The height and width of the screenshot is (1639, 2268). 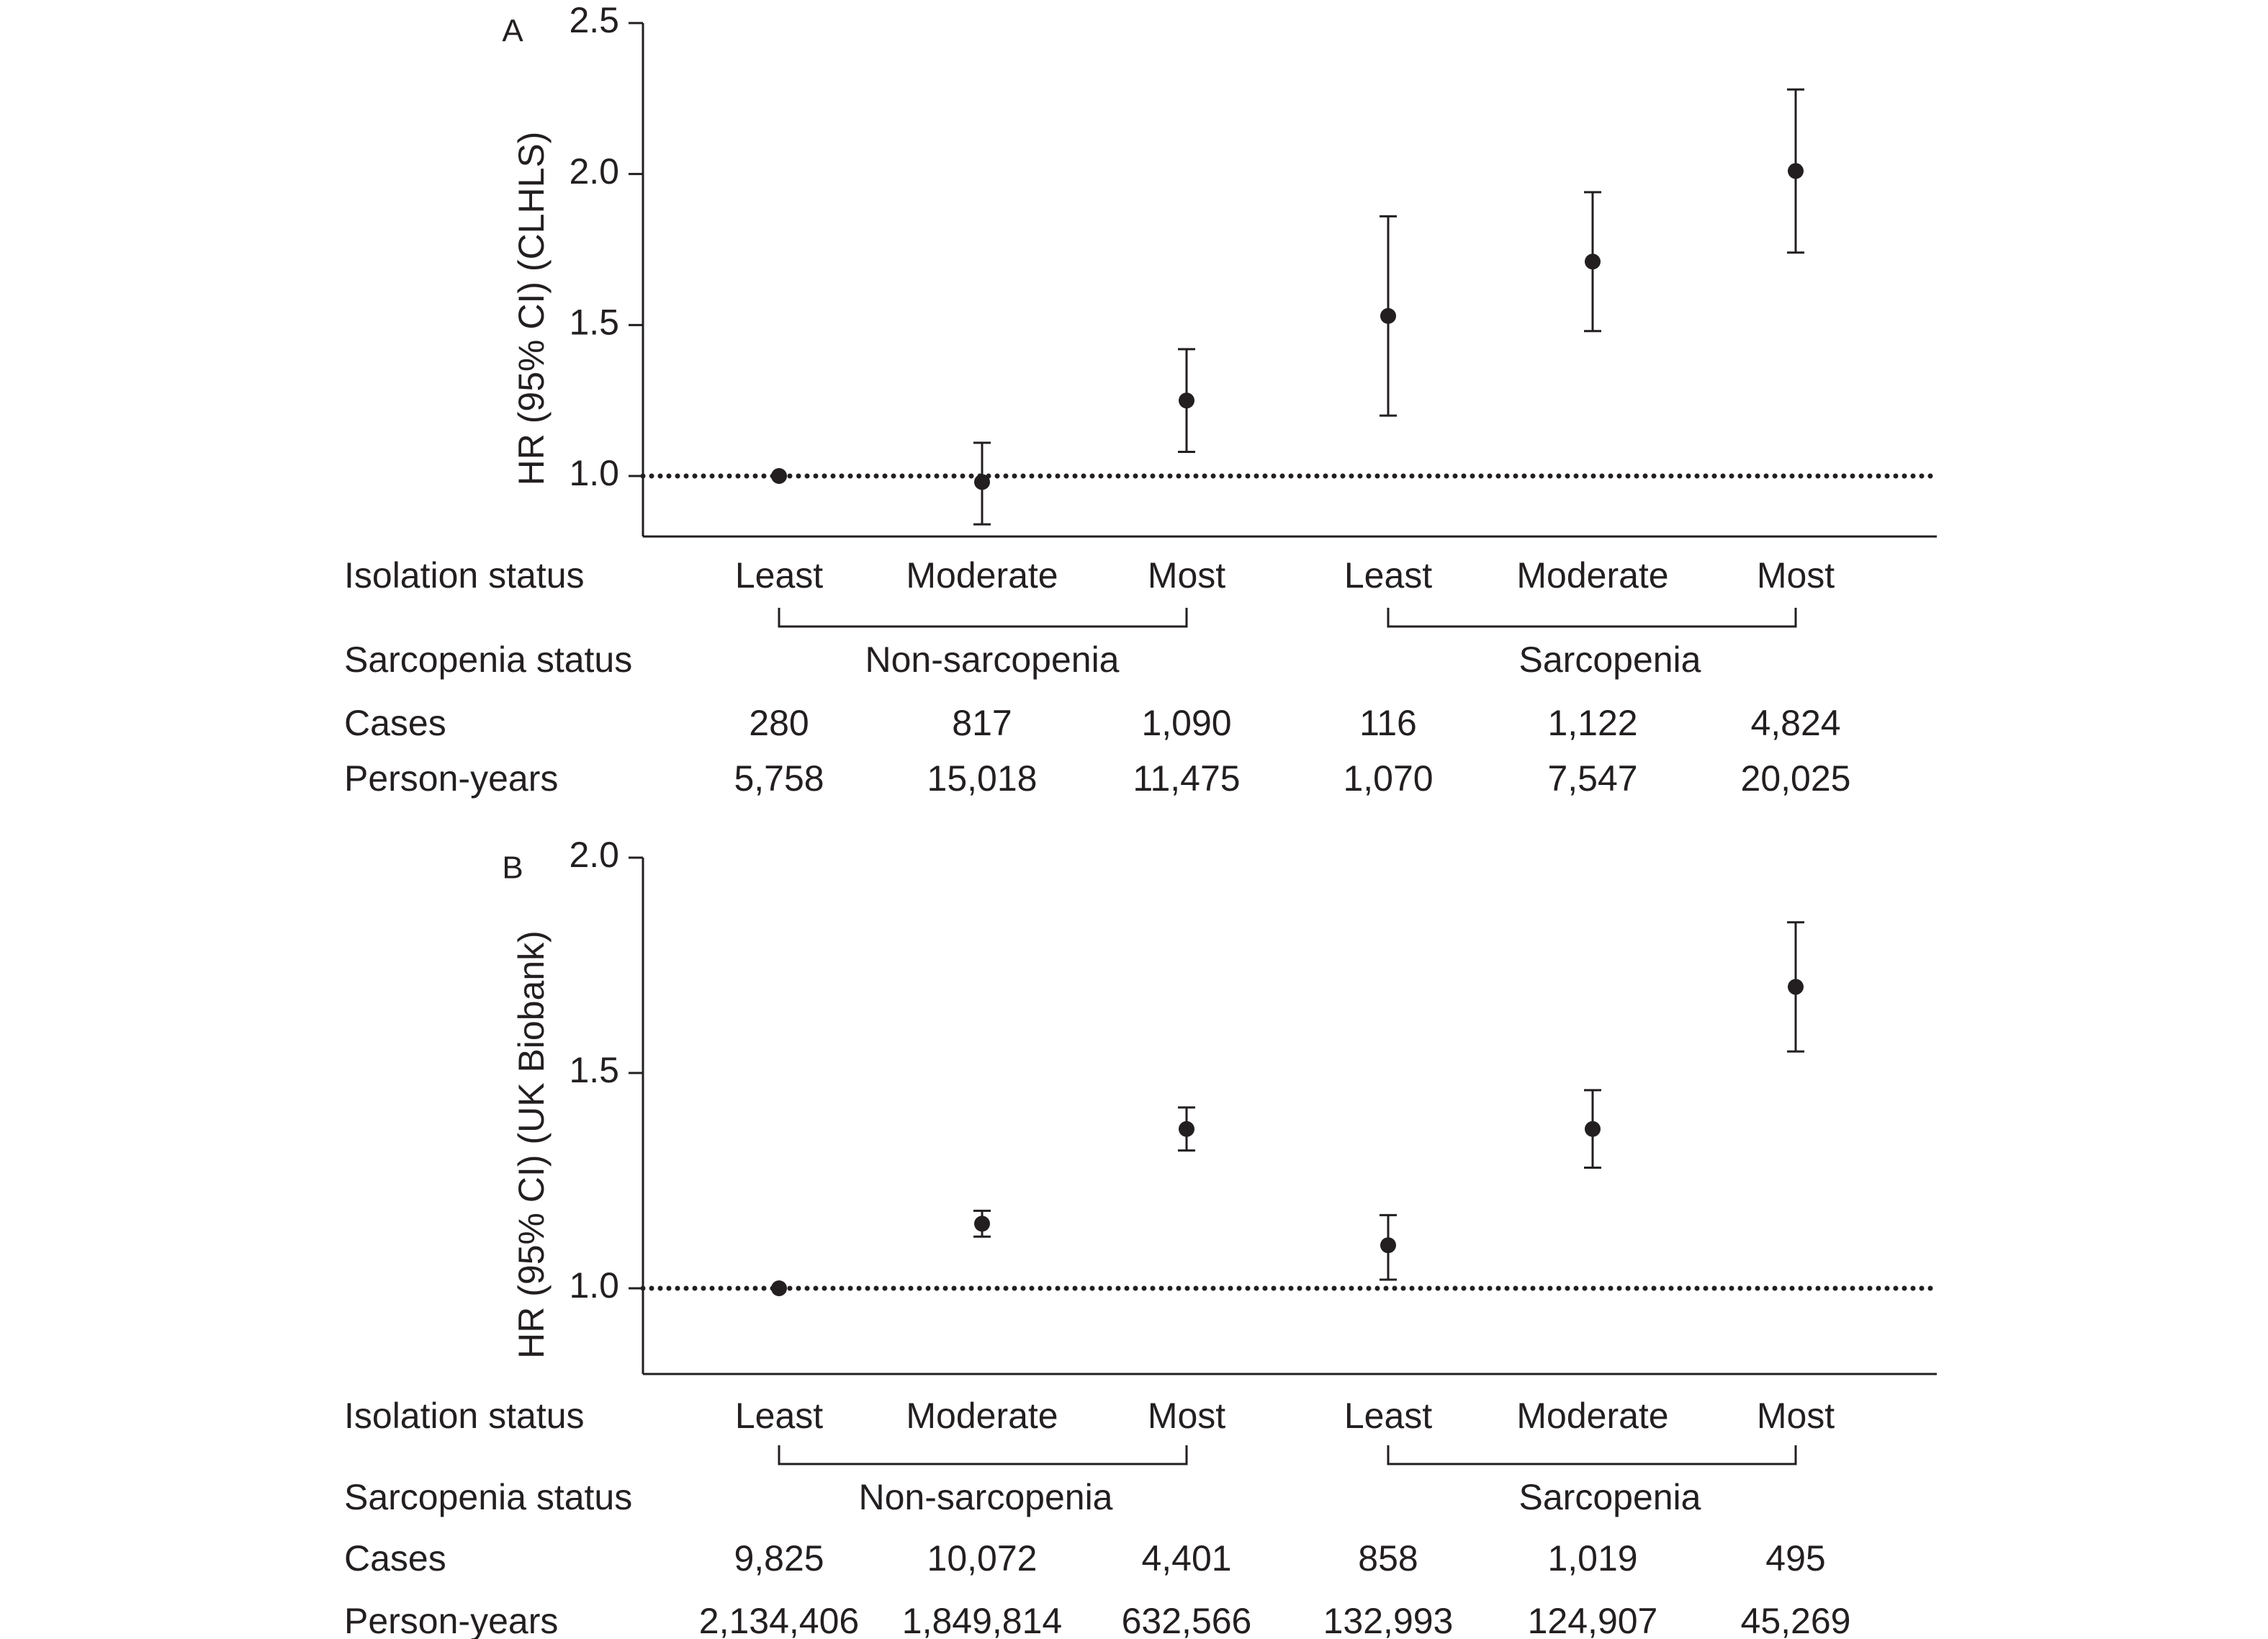 I want to click on y-axis-label: HR (95% CI) (CLHLS), so click(x=531, y=309).